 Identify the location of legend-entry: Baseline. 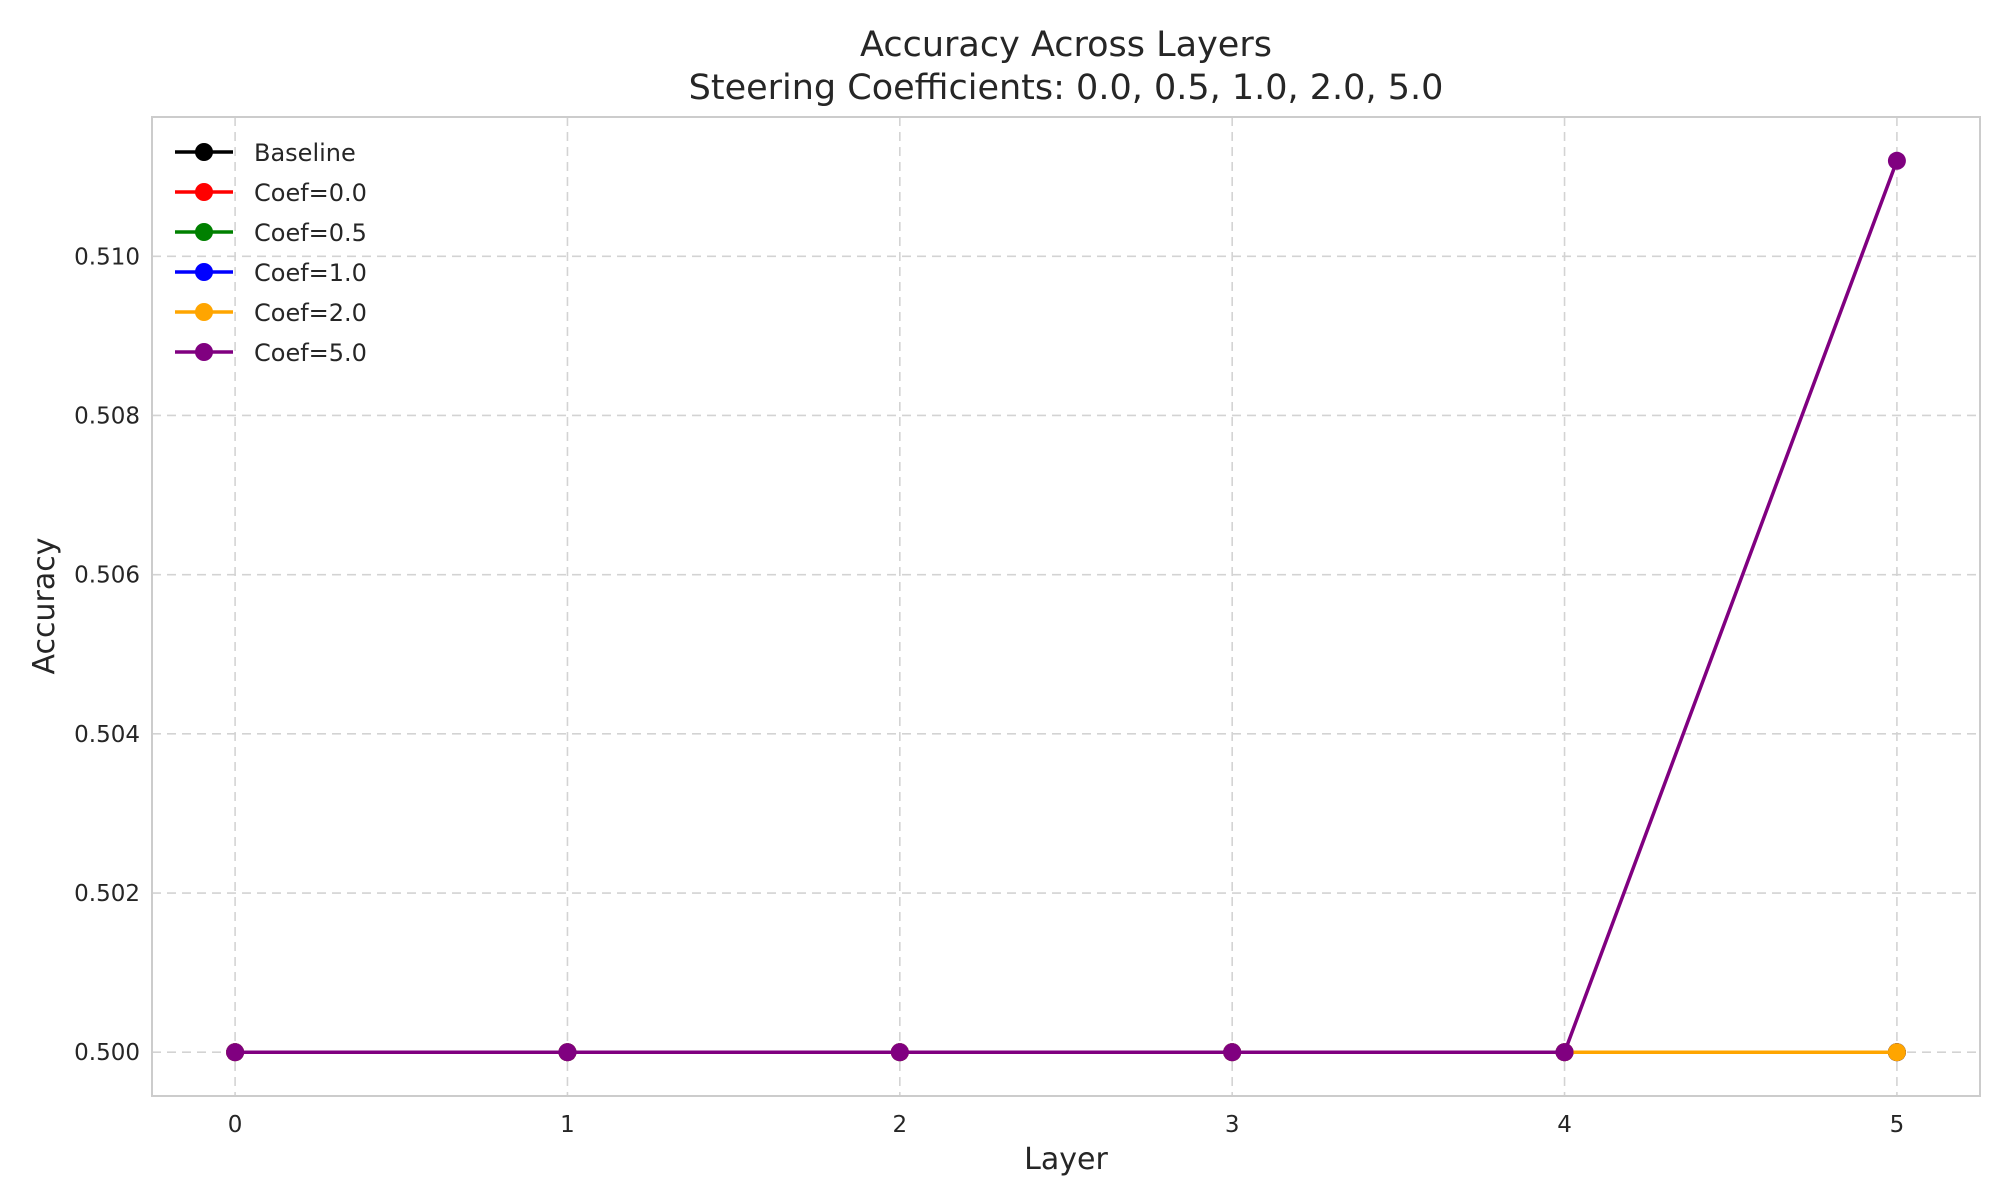
(265, 153).